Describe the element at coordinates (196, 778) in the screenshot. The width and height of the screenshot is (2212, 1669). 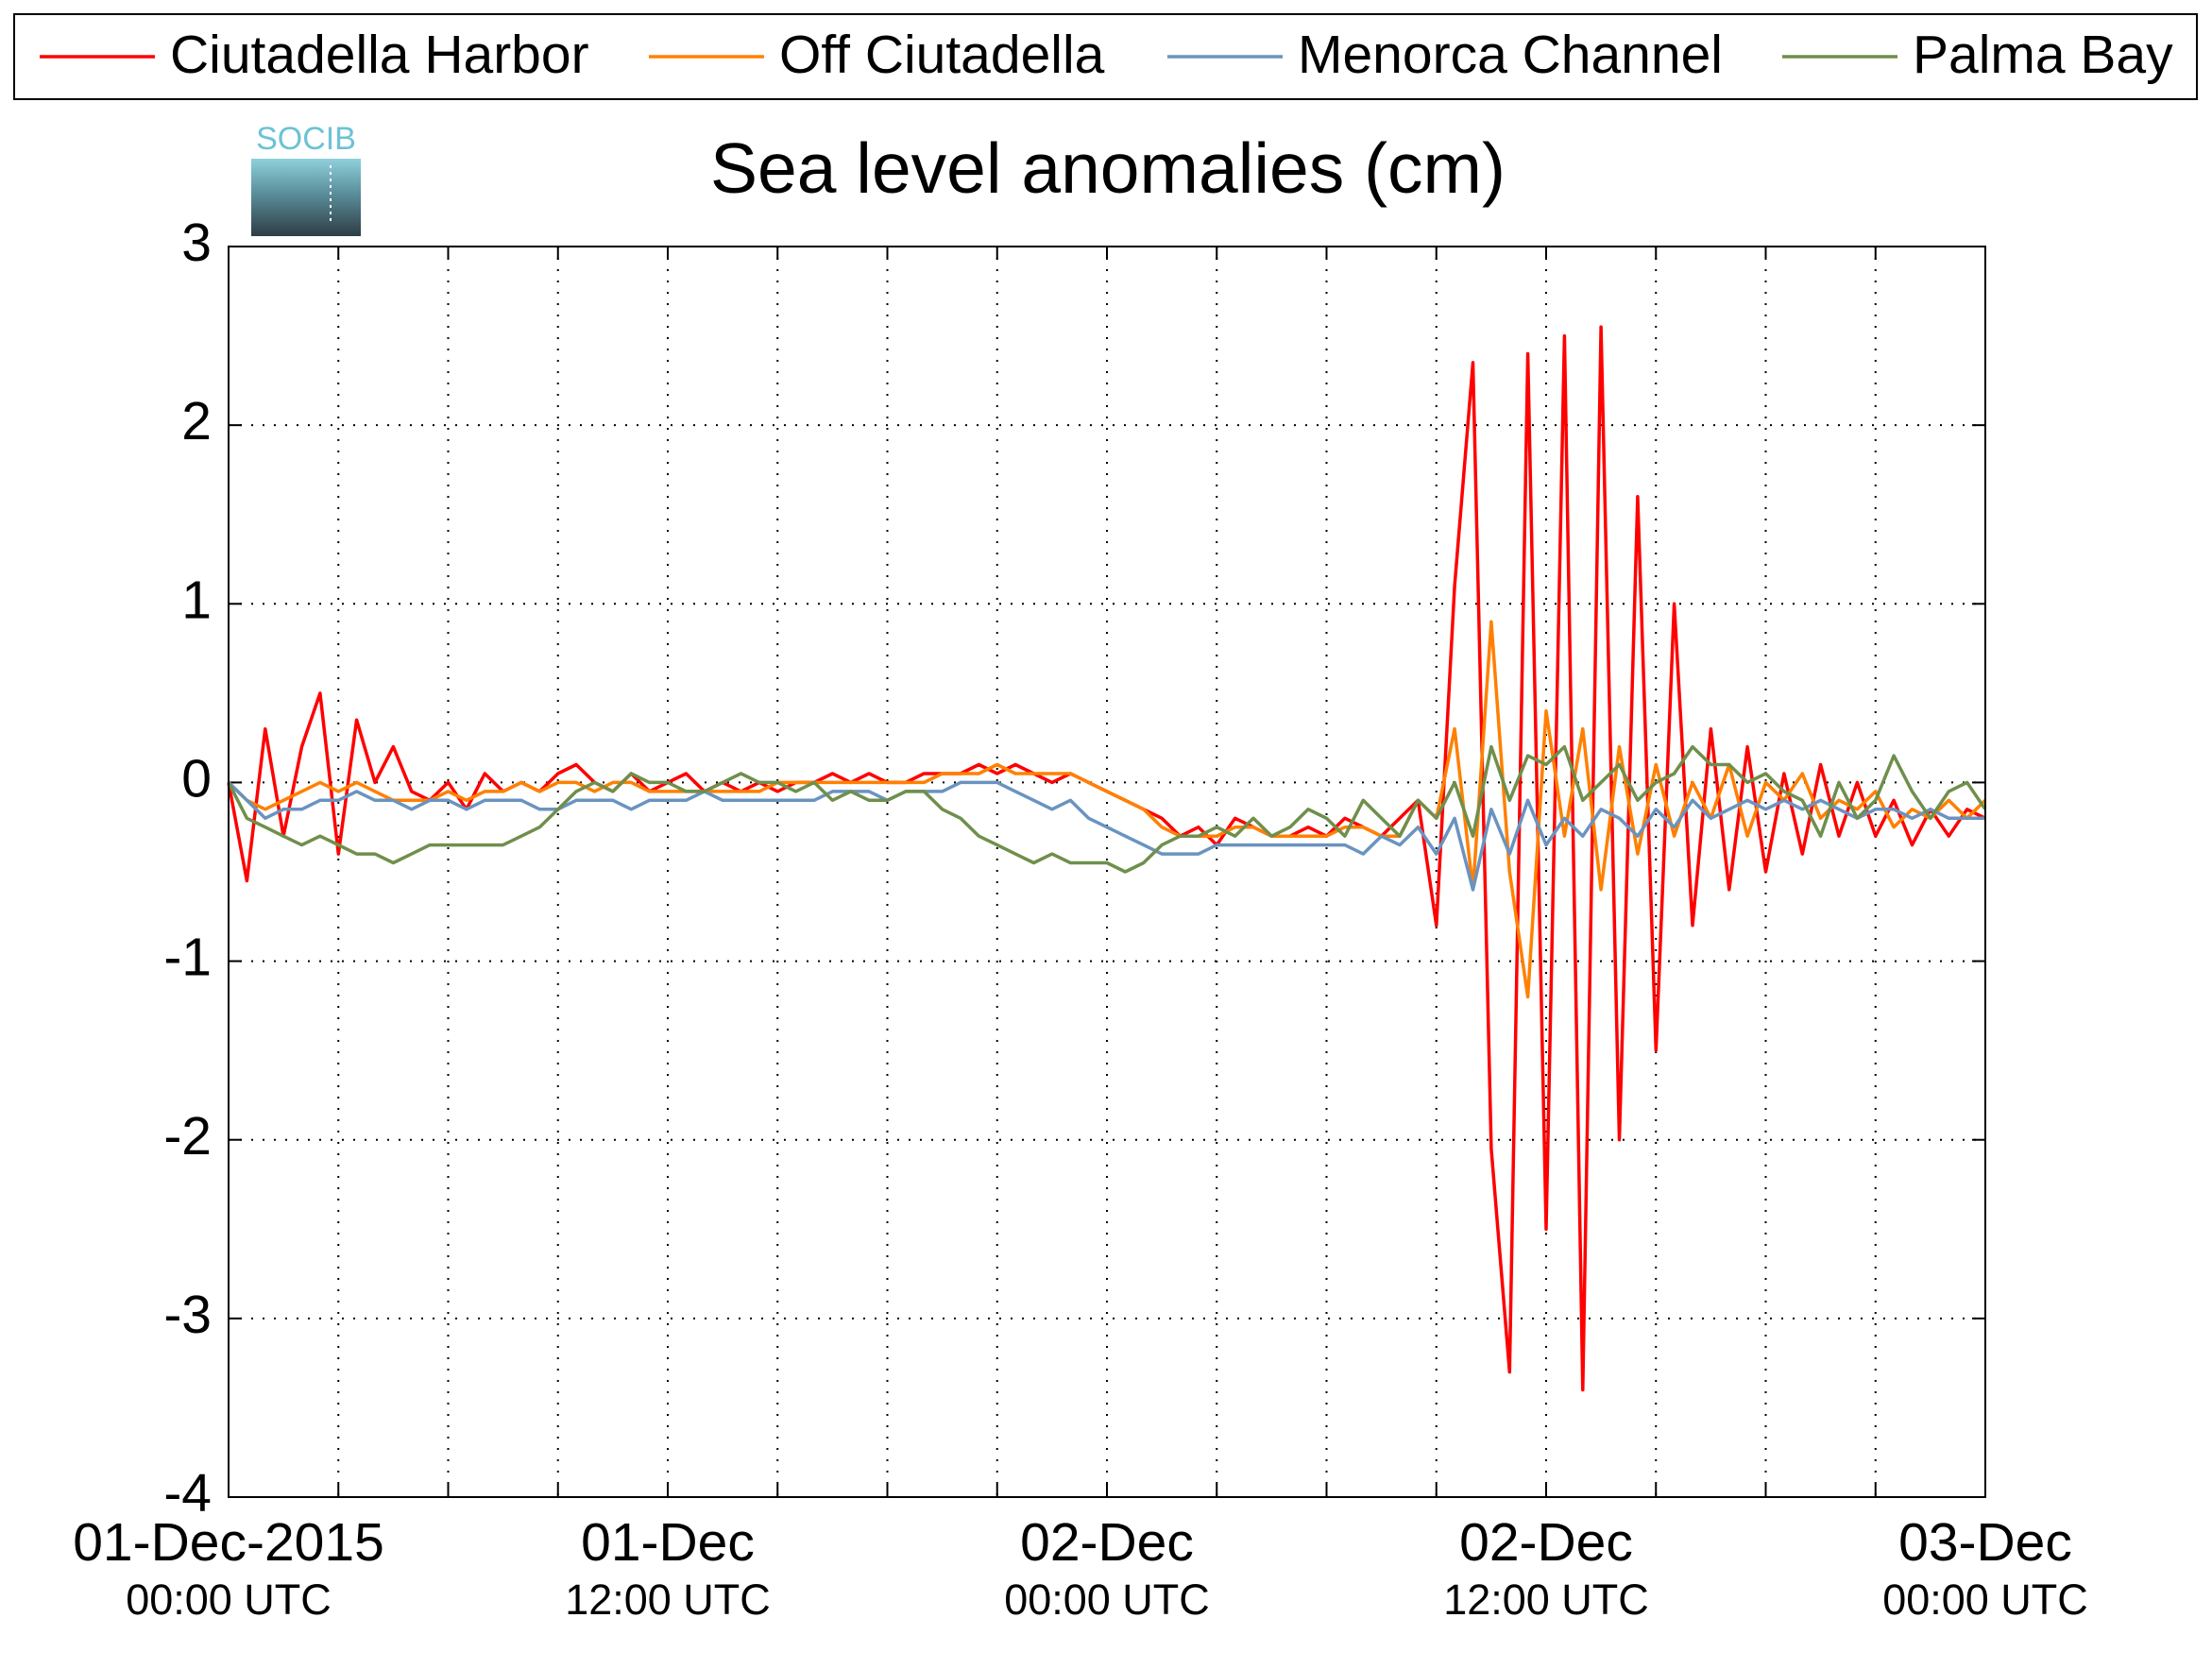
I see `y-tick-label: 0` at that location.